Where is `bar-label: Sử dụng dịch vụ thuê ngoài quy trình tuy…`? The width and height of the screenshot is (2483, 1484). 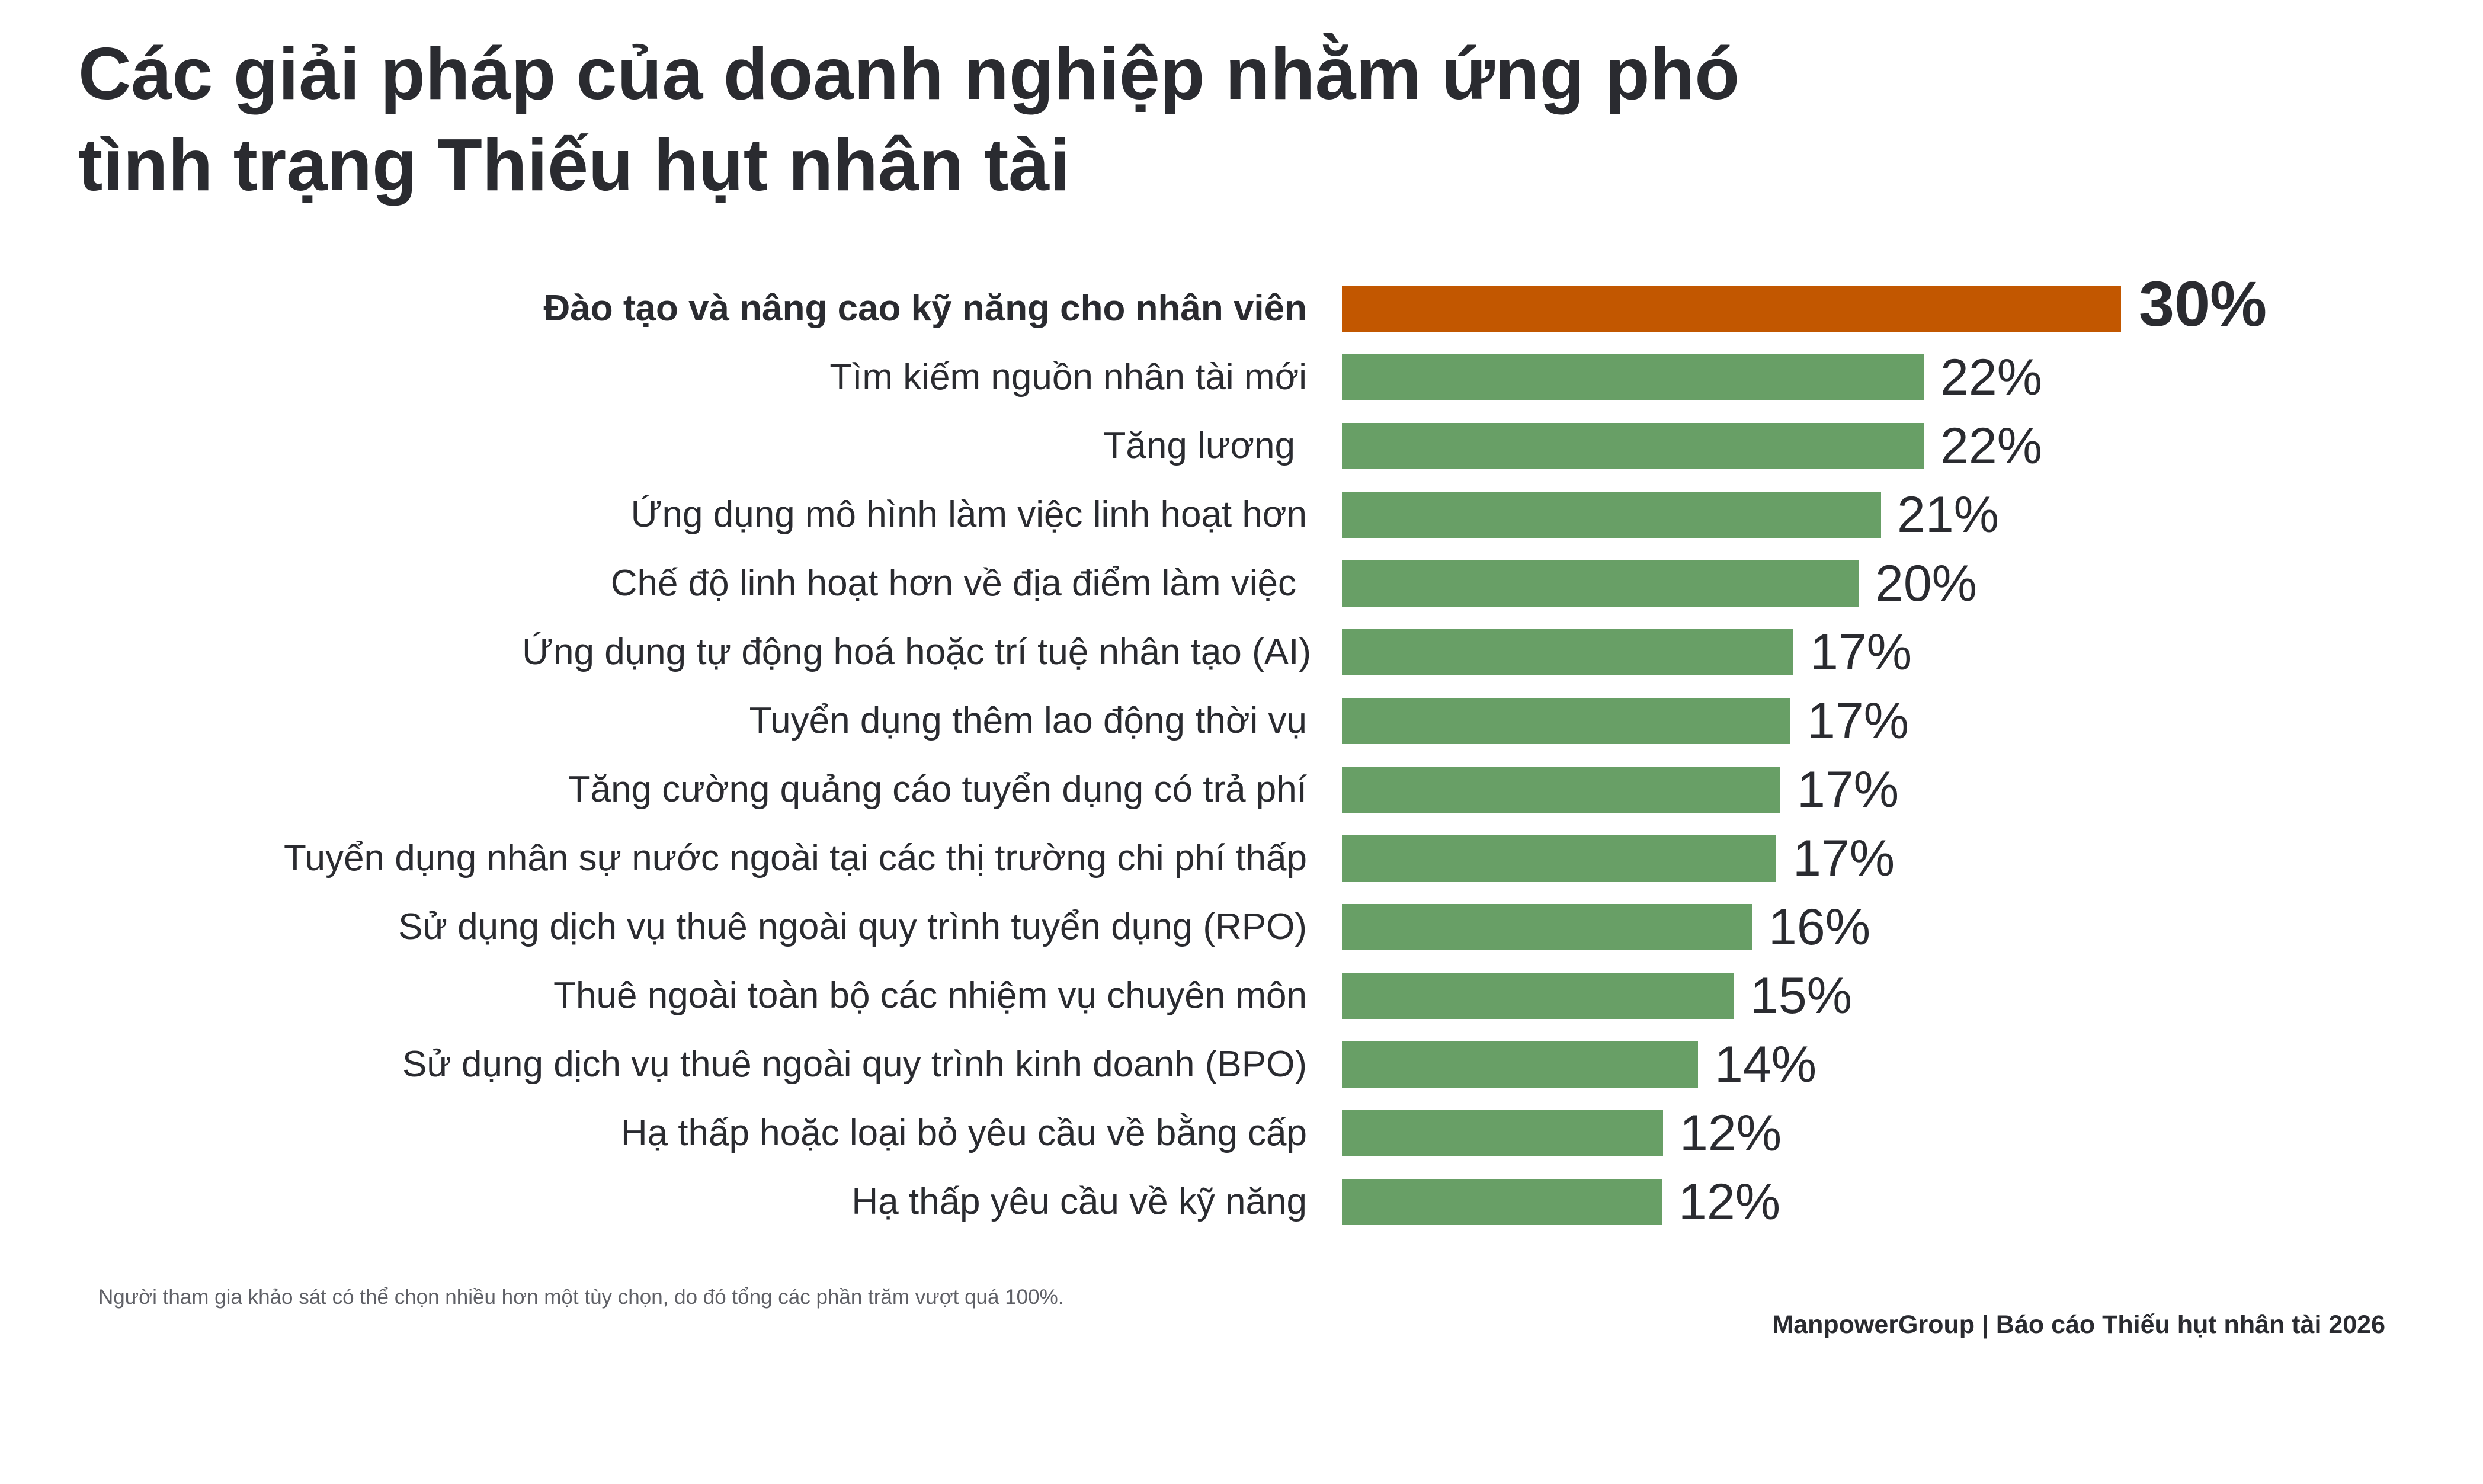 bar-label: Sử dụng dịch vụ thuê ngoài quy trình tuy… is located at coordinates (852, 926).